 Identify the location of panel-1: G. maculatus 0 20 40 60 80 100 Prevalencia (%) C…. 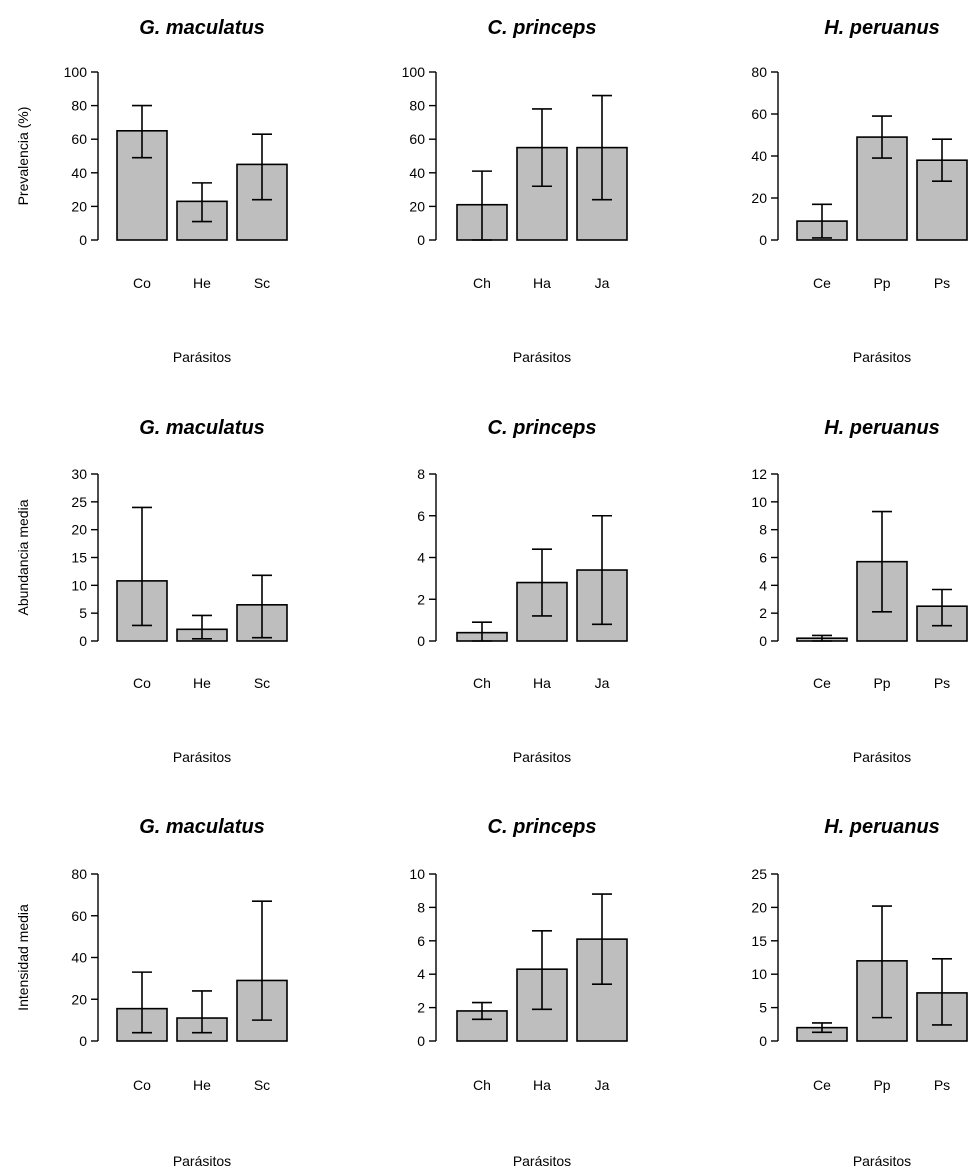
(151, 191).